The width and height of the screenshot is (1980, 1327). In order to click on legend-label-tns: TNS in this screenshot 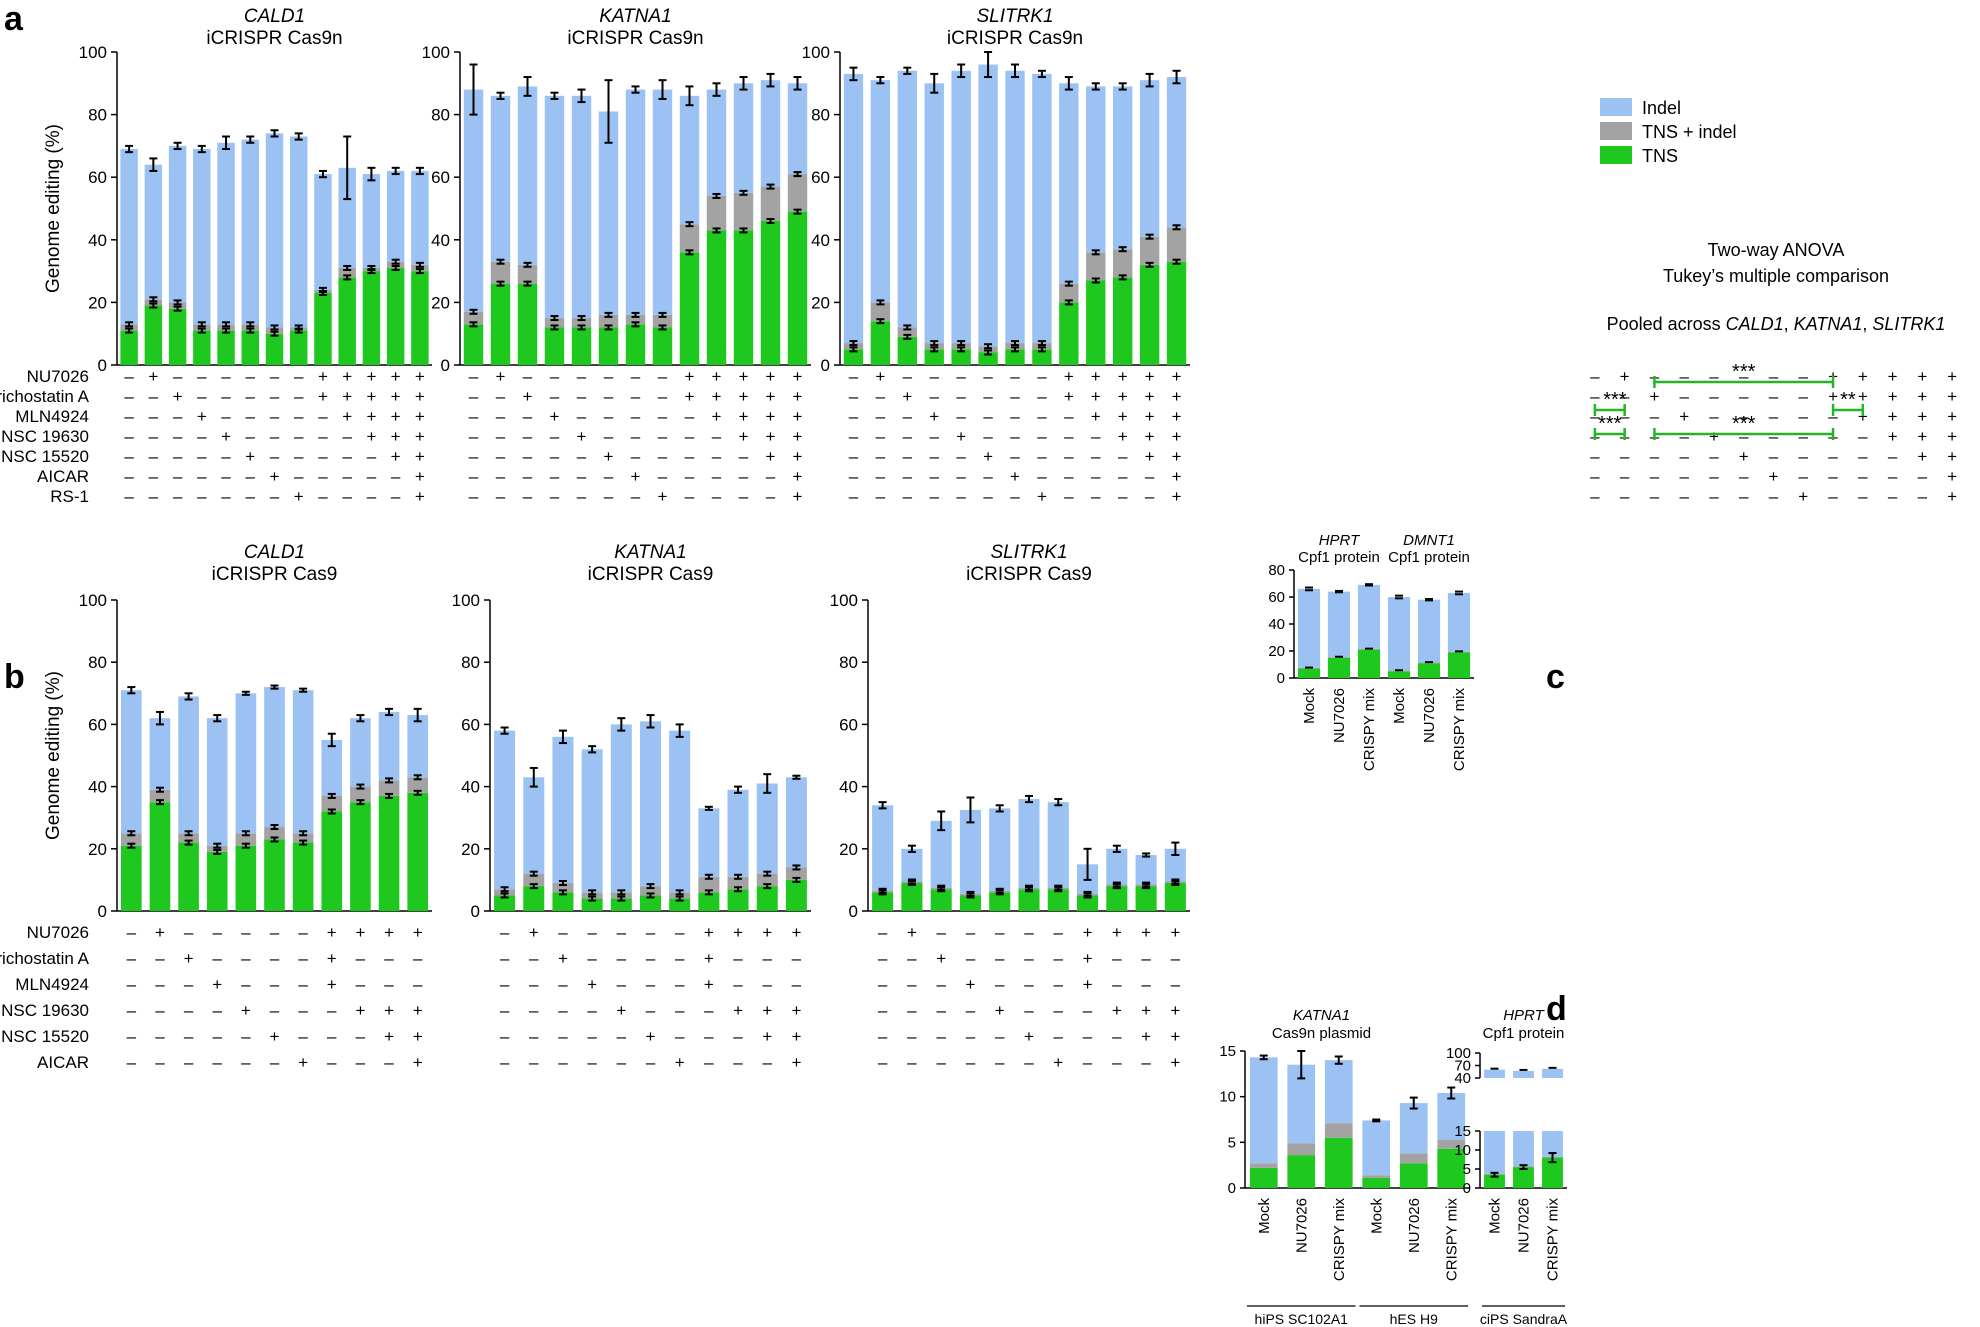, I will do `click(1660, 156)`.